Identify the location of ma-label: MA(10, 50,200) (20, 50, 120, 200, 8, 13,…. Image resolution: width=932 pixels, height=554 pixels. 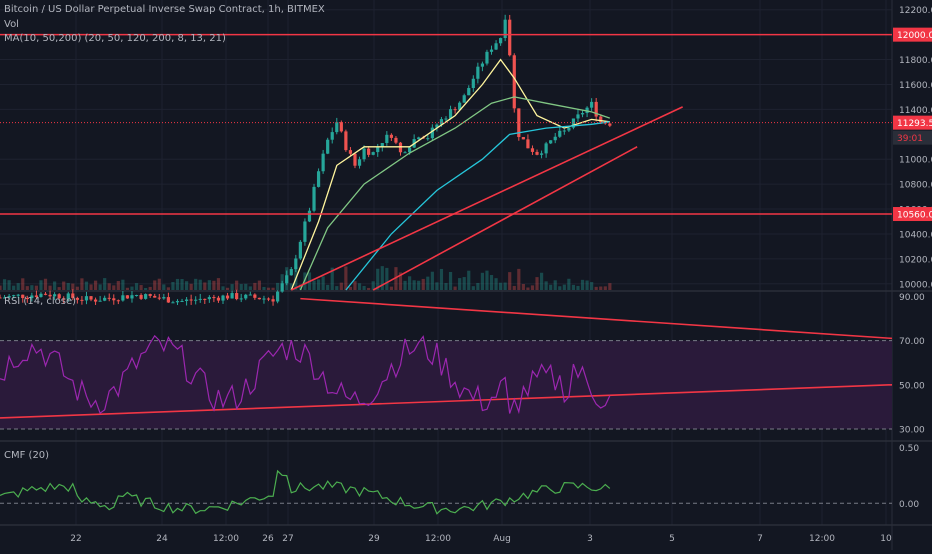
(115, 38).